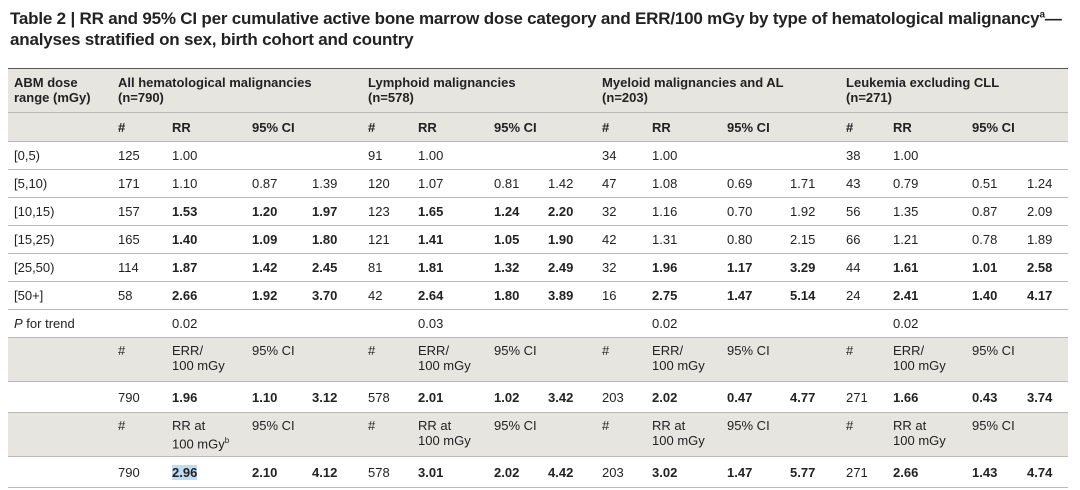  Describe the element at coordinates (185, 239) in the screenshot. I see `cell-value: 1.40` at that location.